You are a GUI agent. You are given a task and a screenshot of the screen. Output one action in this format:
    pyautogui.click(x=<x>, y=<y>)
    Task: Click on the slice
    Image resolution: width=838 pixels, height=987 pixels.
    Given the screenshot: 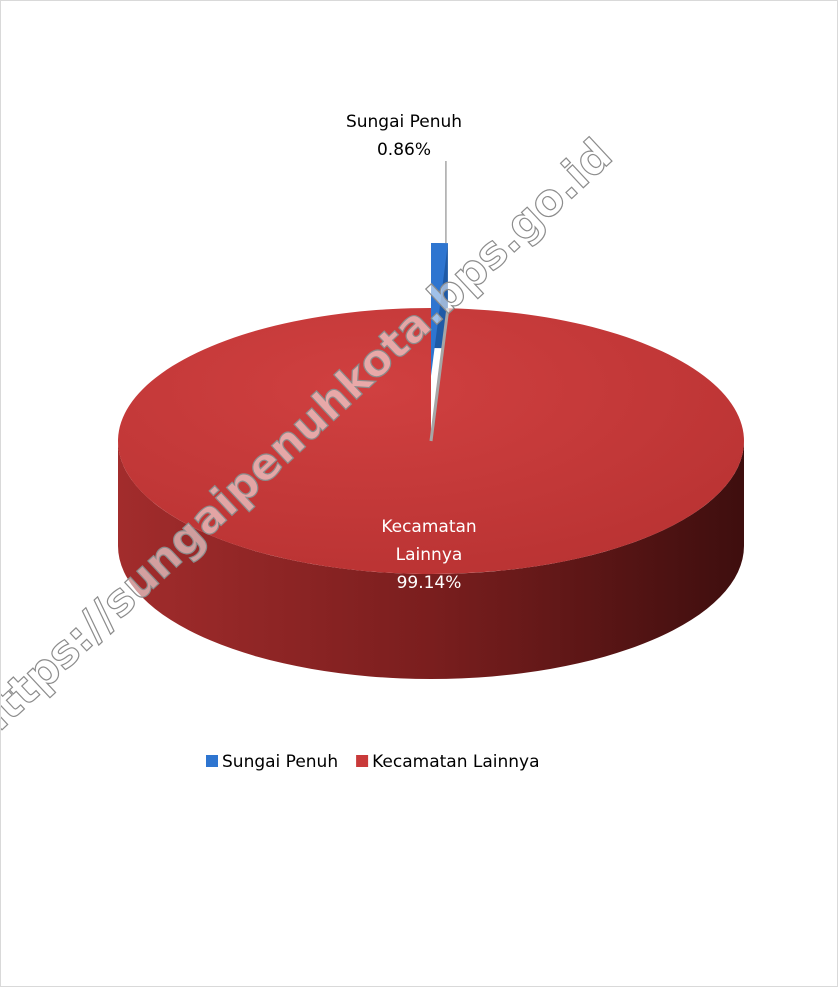 What is the action you would take?
    pyautogui.click(x=439, y=309)
    